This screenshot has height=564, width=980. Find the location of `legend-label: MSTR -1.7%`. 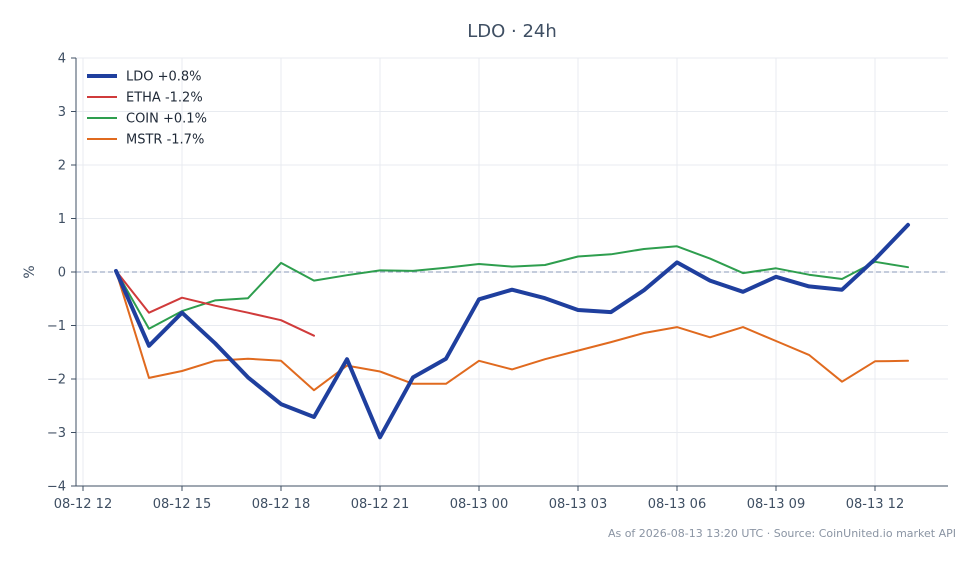

legend-label: MSTR -1.7% is located at coordinates (165, 140).